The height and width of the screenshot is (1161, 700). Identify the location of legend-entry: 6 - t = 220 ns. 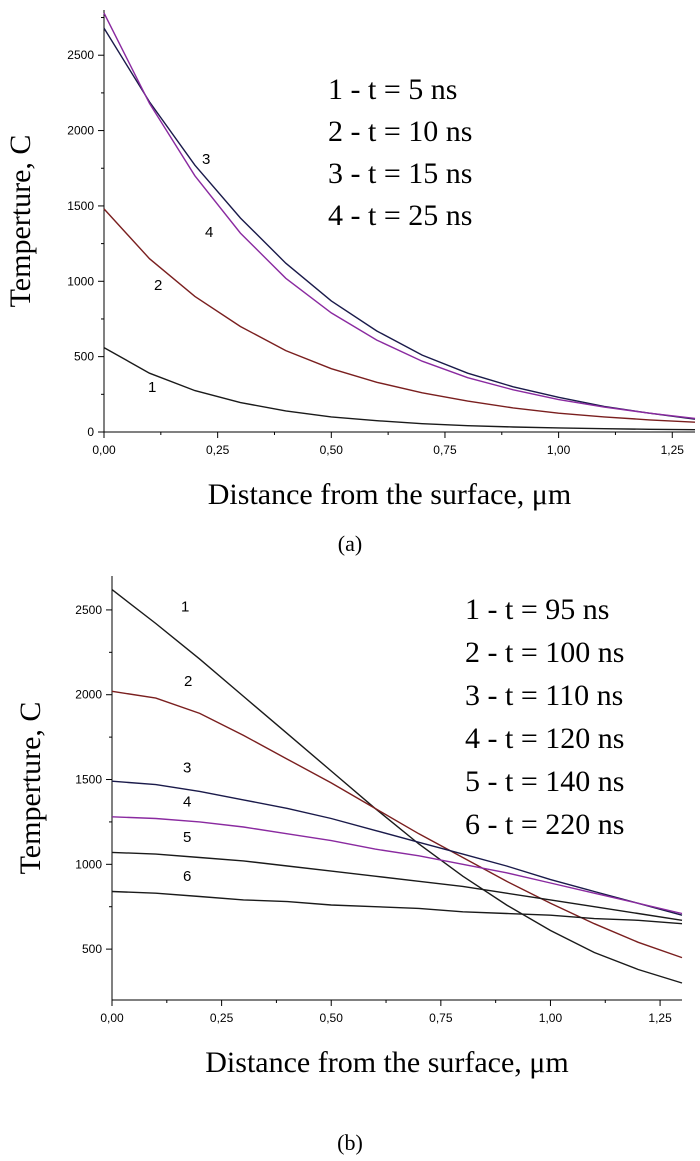
(544, 824).